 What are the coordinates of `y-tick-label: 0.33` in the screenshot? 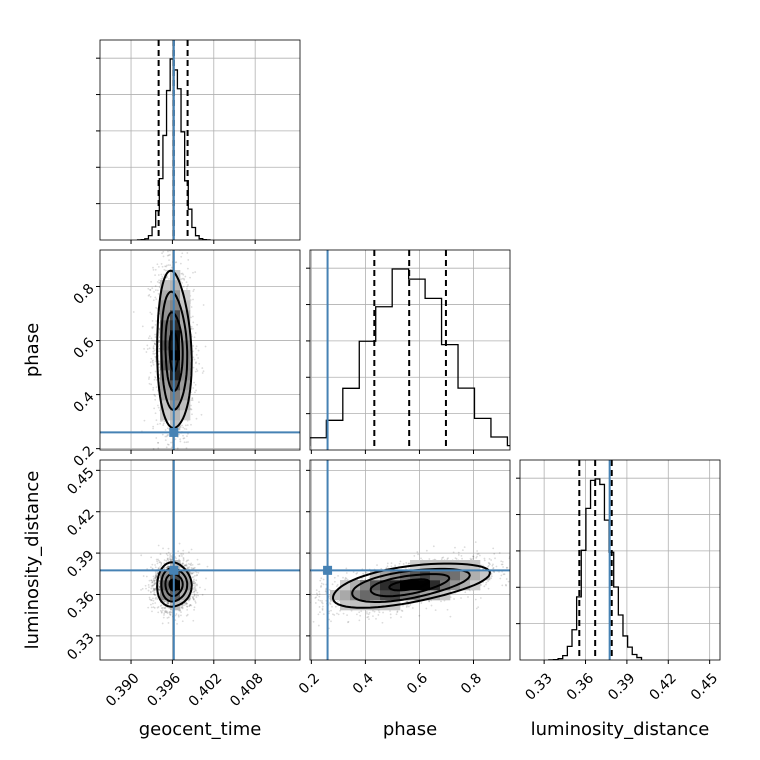 It's located at (80, 646).